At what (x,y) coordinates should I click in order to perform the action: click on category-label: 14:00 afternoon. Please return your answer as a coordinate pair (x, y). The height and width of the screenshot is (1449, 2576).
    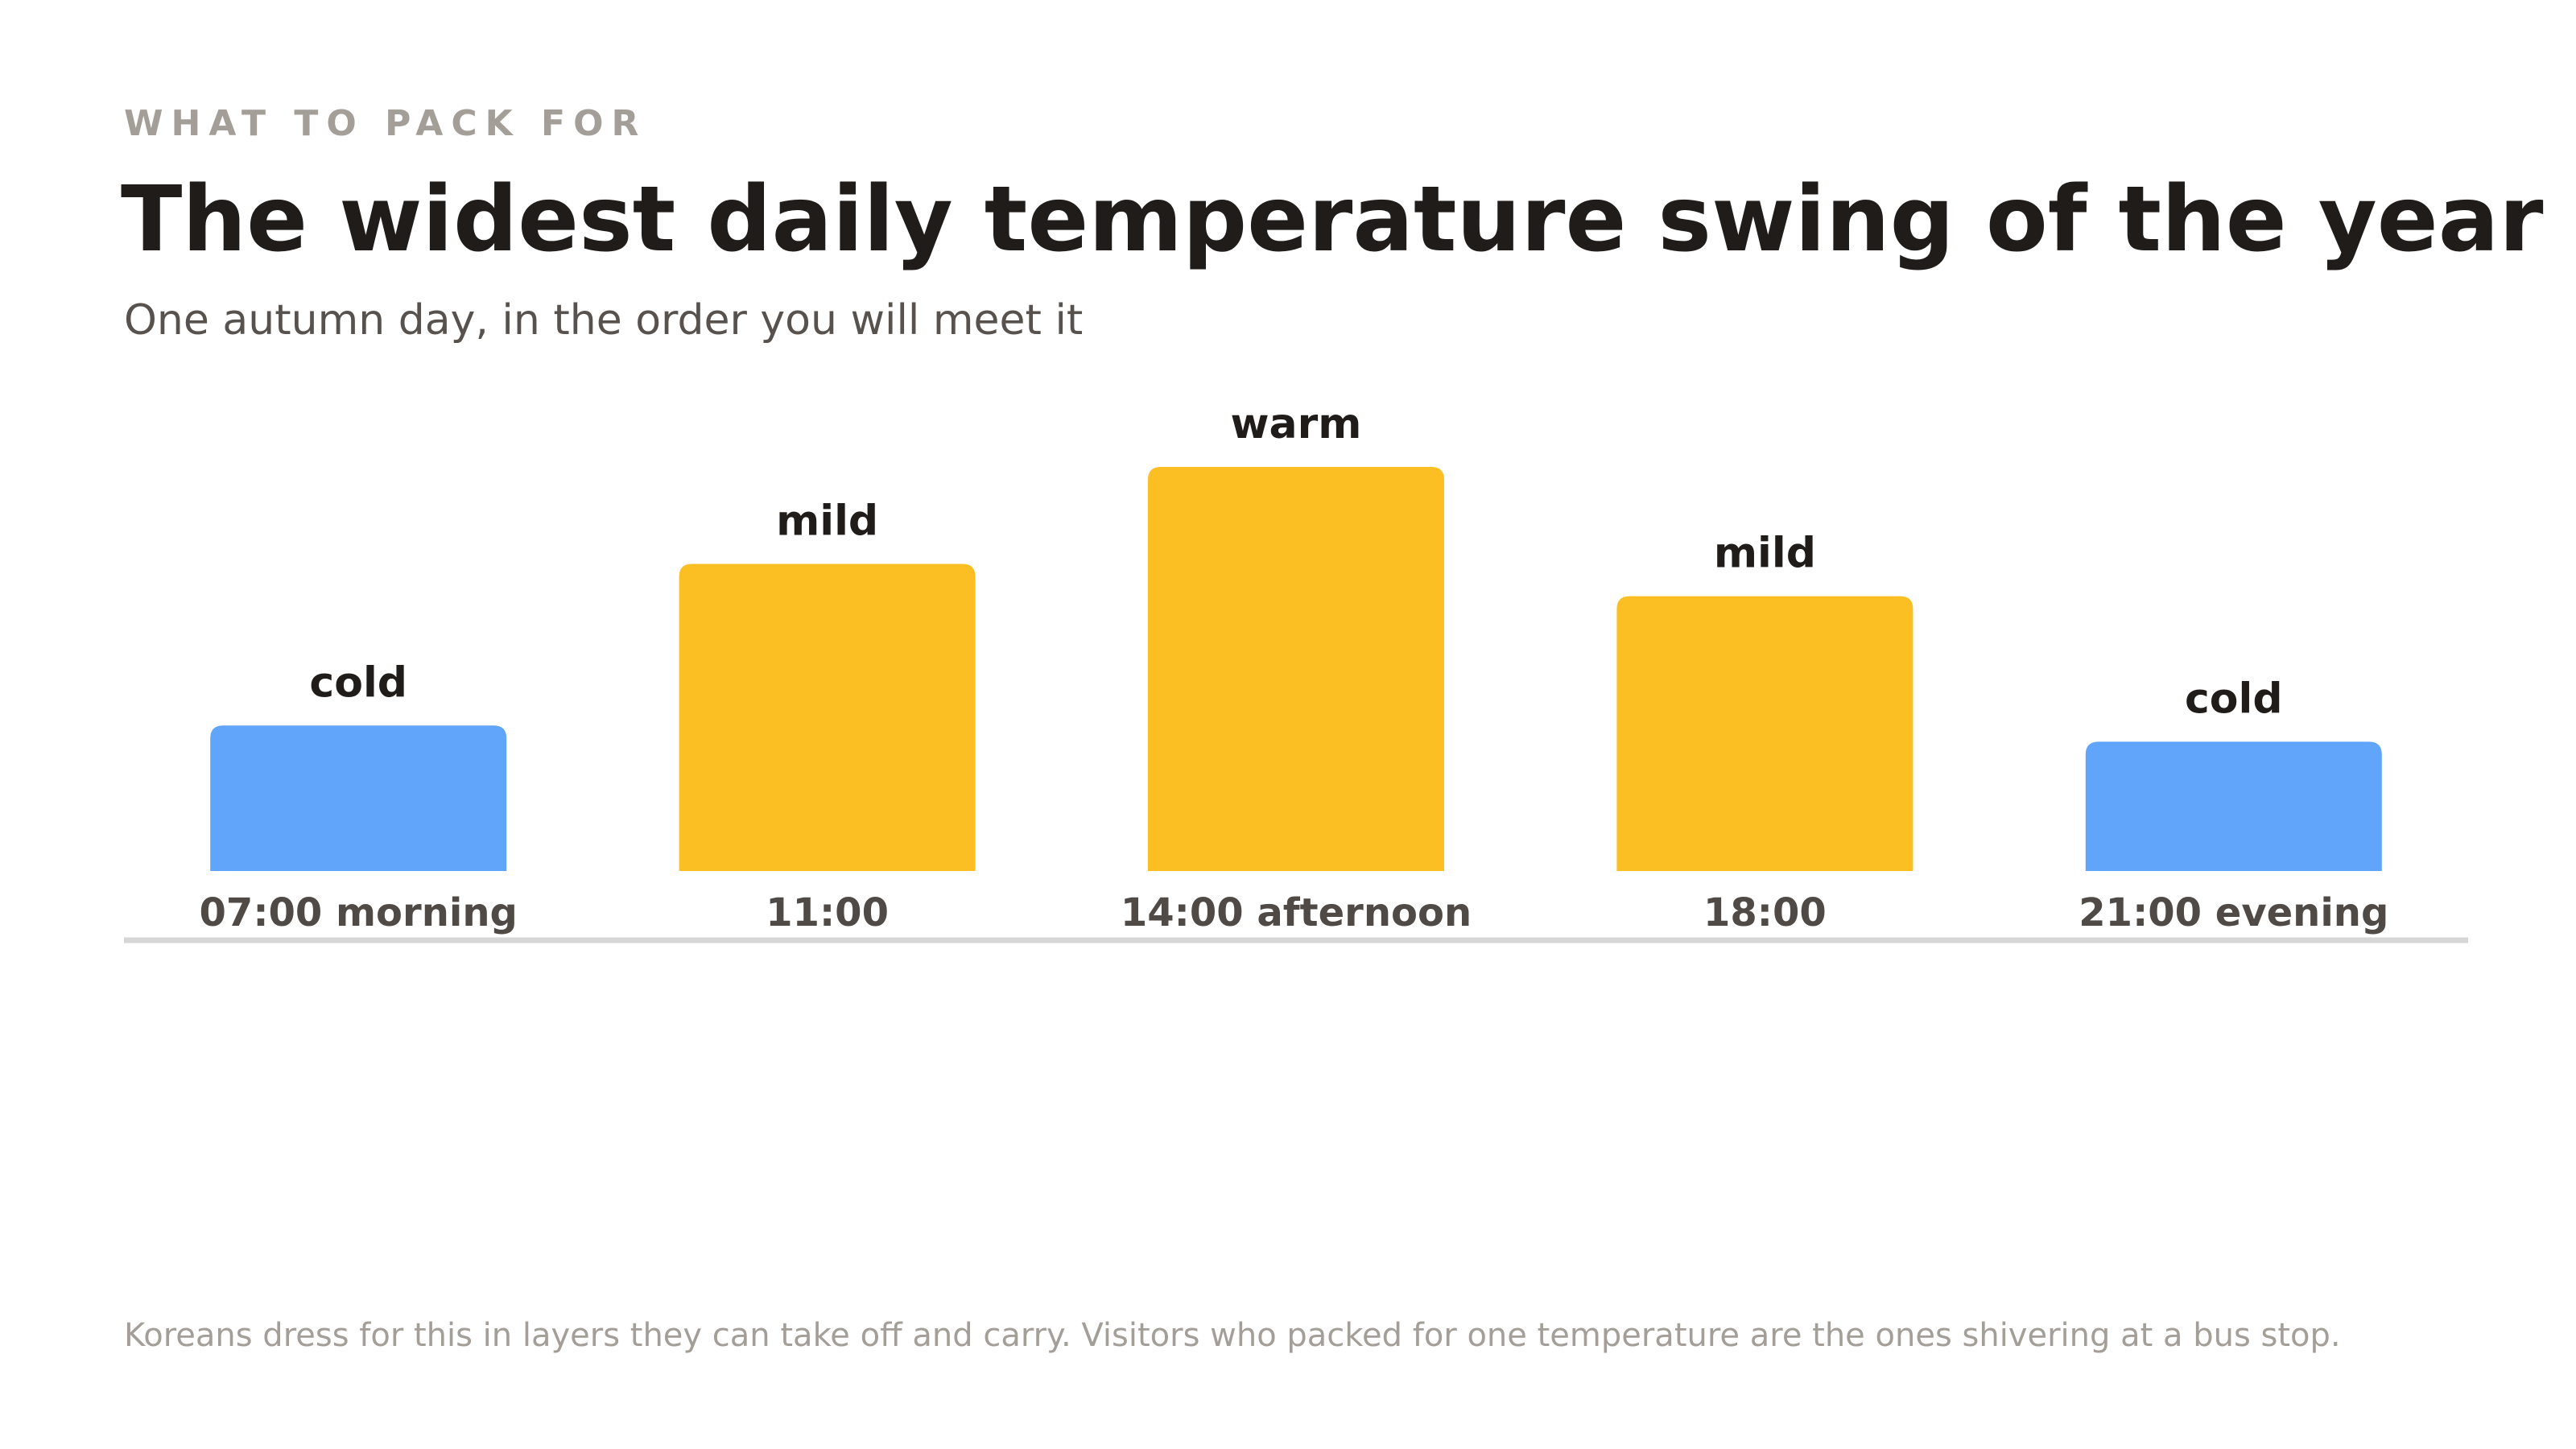
    Looking at the image, I should click on (1296, 912).